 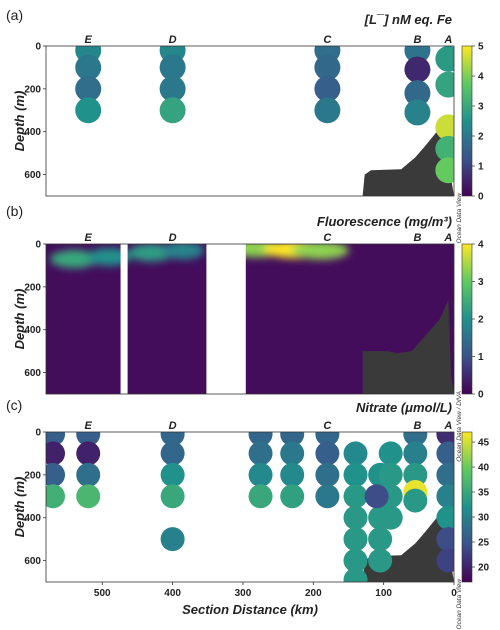 I want to click on x-tick-label: 300, so click(x=243, y=593).